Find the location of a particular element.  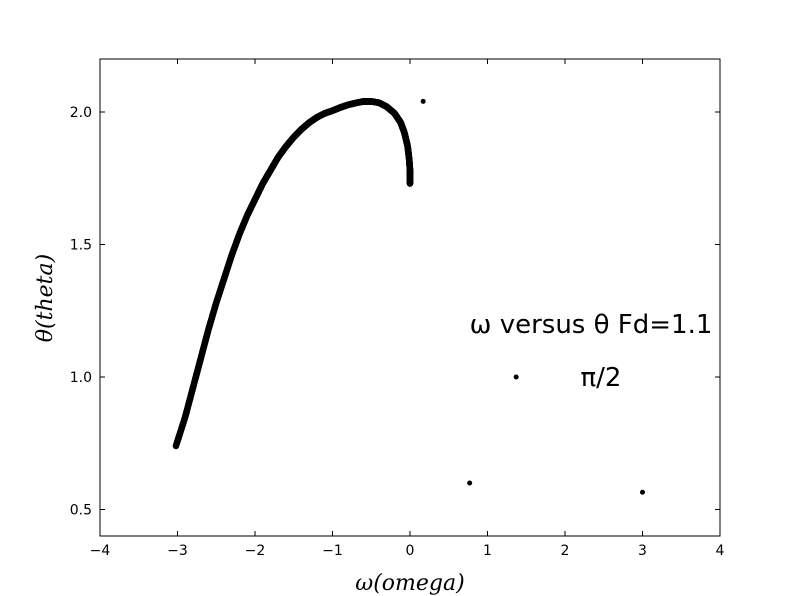

x-tick-label: −3 is located at coordinates (177, 551).